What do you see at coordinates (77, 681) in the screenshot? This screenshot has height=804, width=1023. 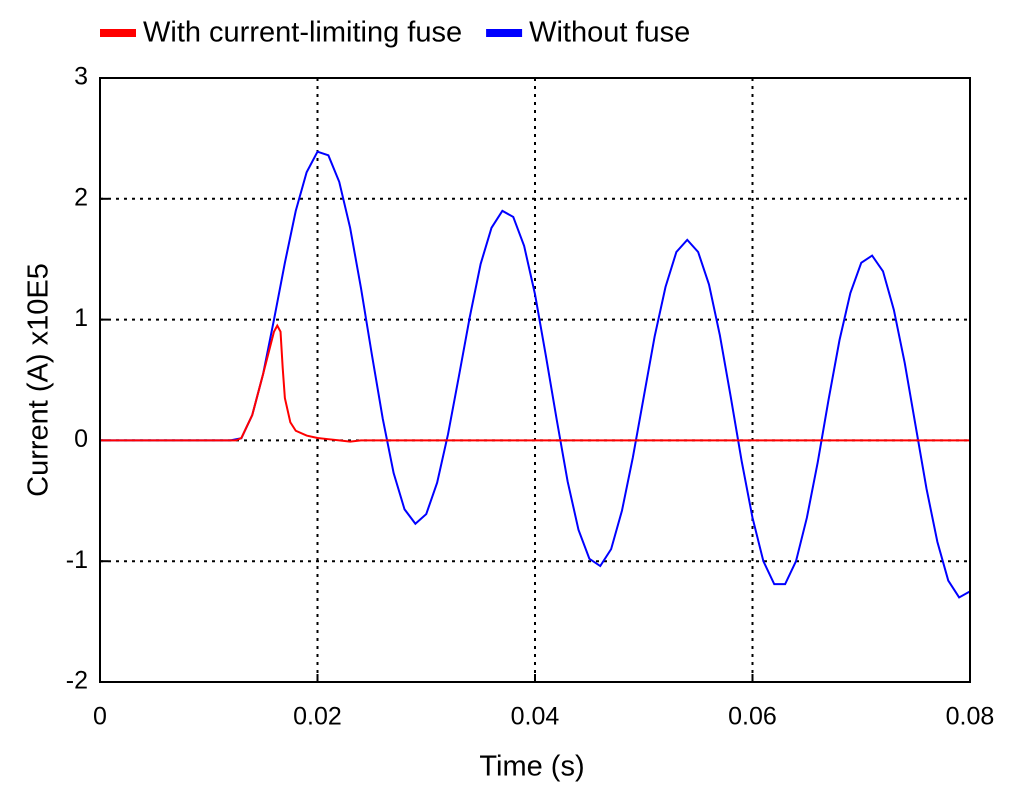 I see `y-tick-label: -2` at bounding box center [77, 681].